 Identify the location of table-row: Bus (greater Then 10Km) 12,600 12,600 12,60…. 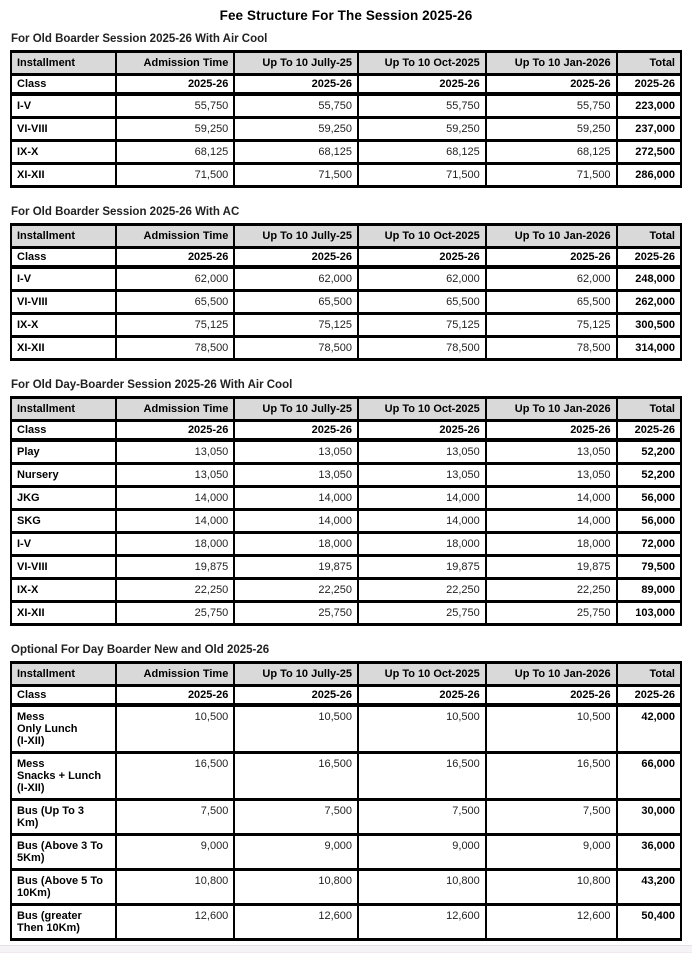
(346, 922).